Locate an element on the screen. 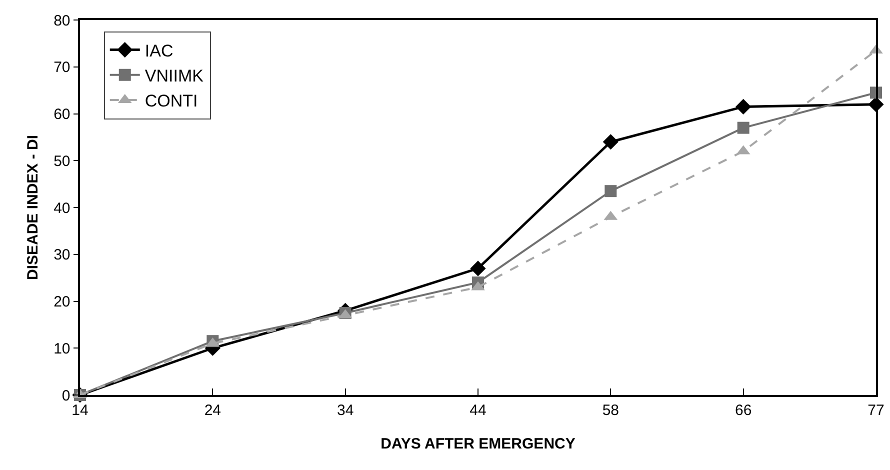 The height and width of the screenshot is (470, 890). x-tick-label: 24 is located at coordinates (213, 410).